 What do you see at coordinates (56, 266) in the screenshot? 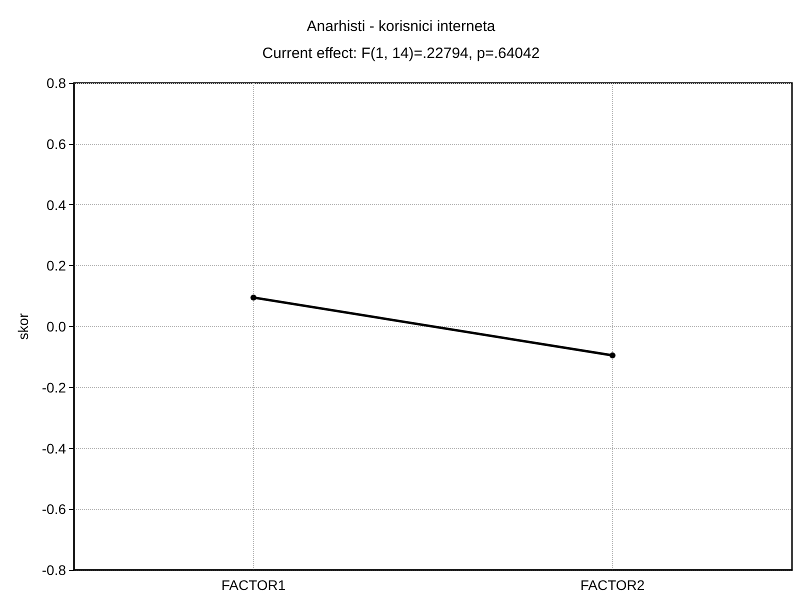
I see `y-tick-label: 0.2` at bounding box center [56, 266].